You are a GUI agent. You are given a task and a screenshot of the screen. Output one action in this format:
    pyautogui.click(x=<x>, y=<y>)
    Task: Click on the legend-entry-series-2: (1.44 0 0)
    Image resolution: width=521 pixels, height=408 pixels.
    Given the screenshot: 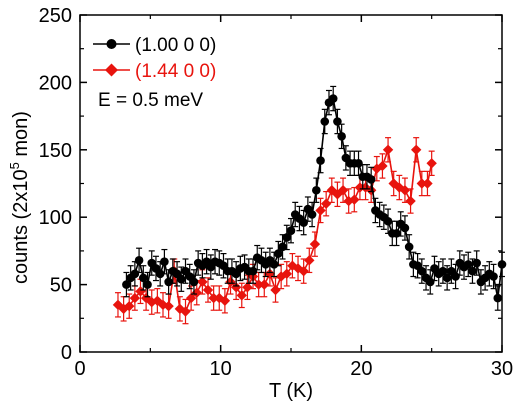 What is the action you would take?
    pyautogui.click(x=154, y=71)
    